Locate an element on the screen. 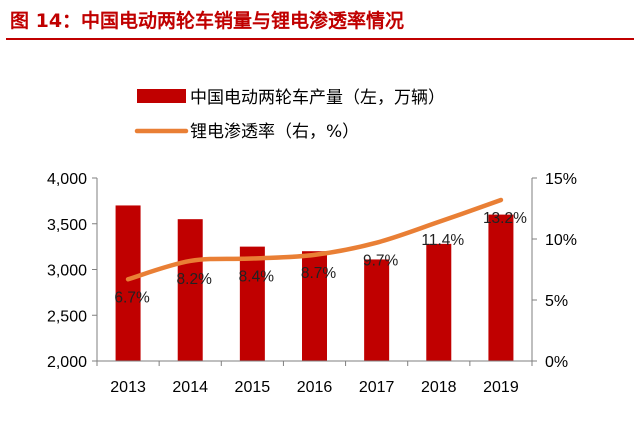  legend-label-line: 锂电渗透率（右，%） is located at coordinates (274, 132).